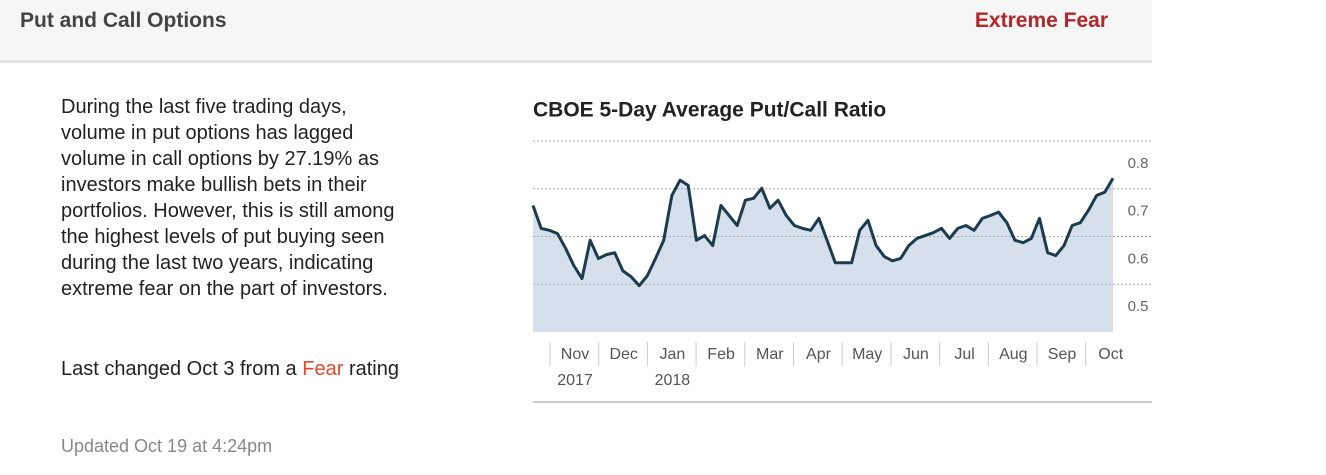  Describe the element at coordinates (575, 354) in the screenshot. I see `x-tick-label: Nov` at that location.